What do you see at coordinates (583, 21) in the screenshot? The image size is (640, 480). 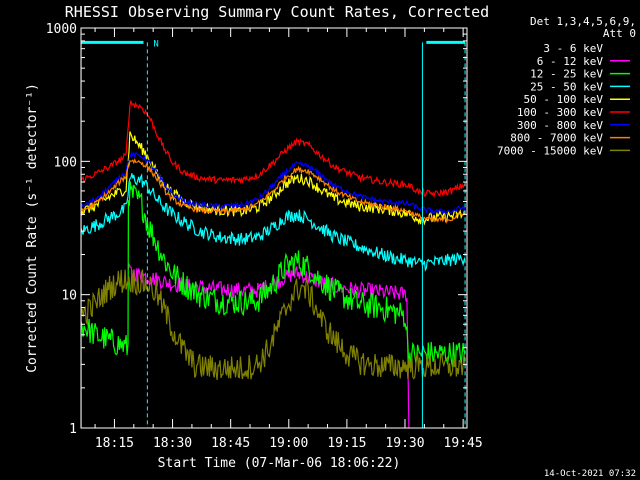 I see `legend-header-line: Det 1,3,4,5,6,9,` at bounding box center [583, 21].